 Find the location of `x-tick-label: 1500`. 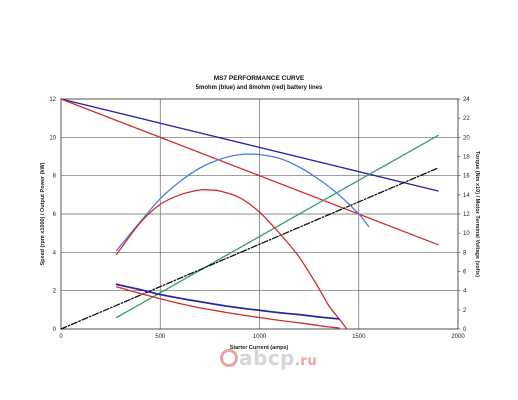

x-tick-label: 1500 is located at coordinates (359, 337).